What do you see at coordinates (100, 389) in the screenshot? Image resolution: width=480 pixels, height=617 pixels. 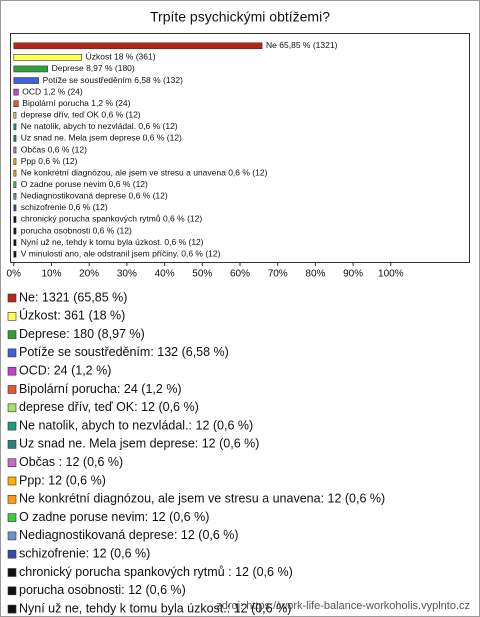 I see `legend-label: Bipolární porucha: 24 (1,2 %)` at bounding box center [100, 389].